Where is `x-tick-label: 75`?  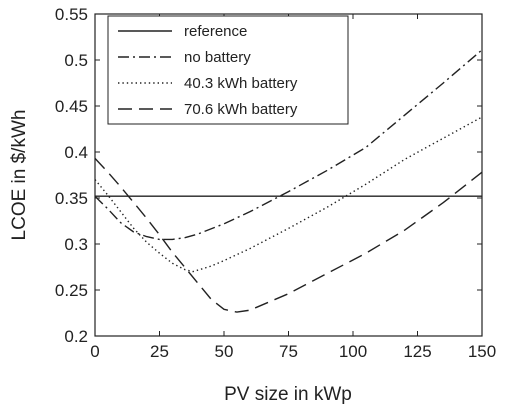
x-tick-label: 75 is located at coordinates (288, 351).